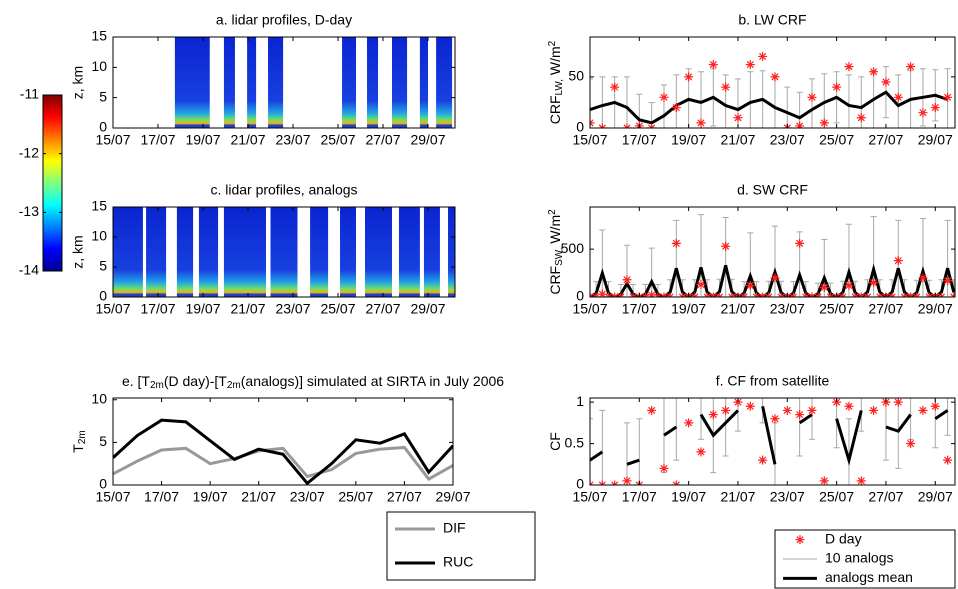 The image size is (958, 589). What do you see at coordinates (559, 87) in the screenshot?
I see `y-axis-label-part: LW,` at bounding box center [559, 87].